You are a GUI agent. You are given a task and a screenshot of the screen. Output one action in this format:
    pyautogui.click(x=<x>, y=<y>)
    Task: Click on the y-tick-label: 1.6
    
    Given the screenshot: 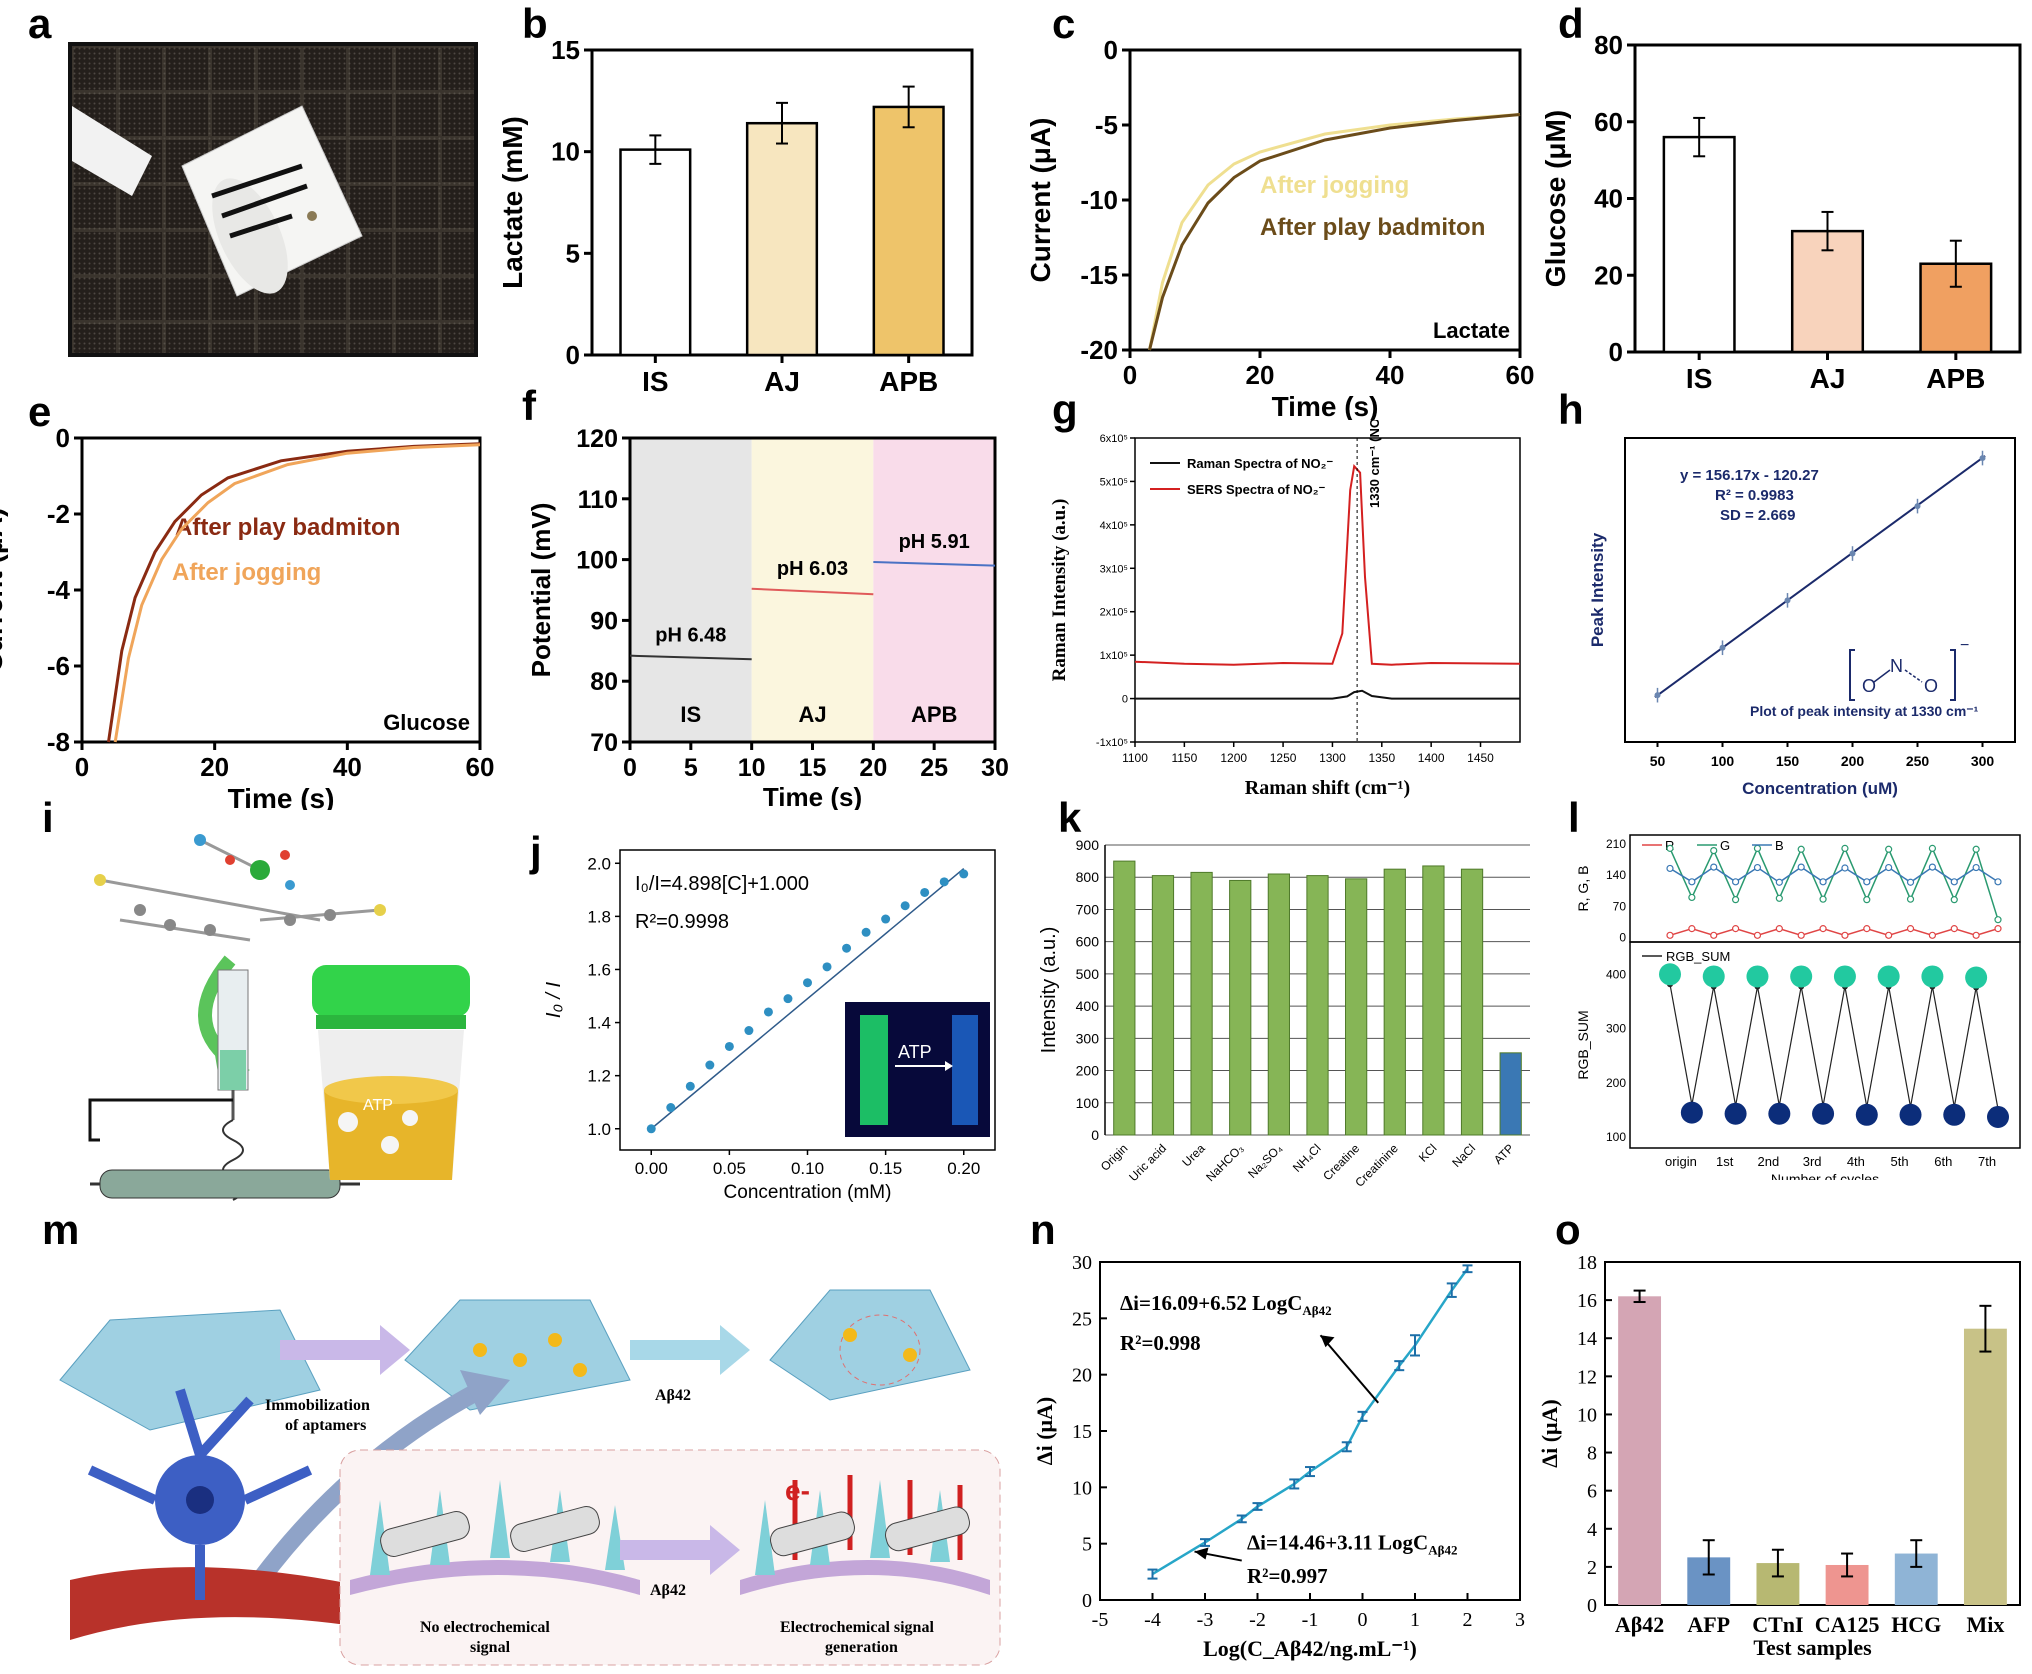 What is the action you would take?
    pyautogui.click(x=599, y=969)
    